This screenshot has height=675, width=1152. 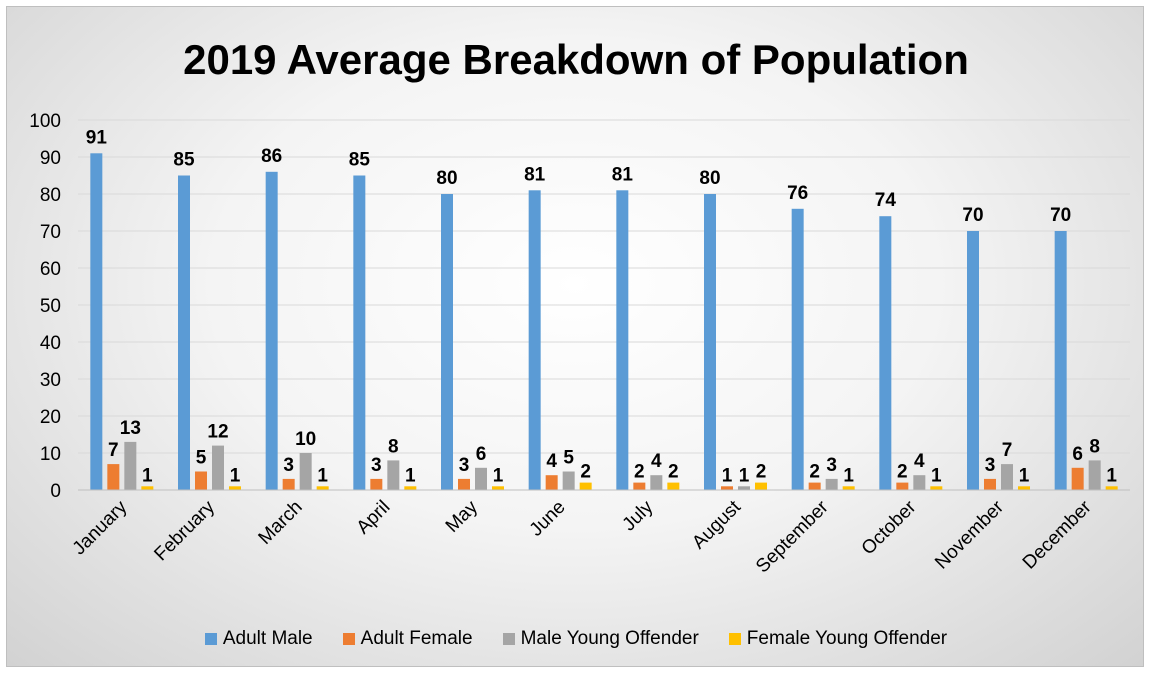 I want to click on data-label: 70, so click(x=972, y=215).